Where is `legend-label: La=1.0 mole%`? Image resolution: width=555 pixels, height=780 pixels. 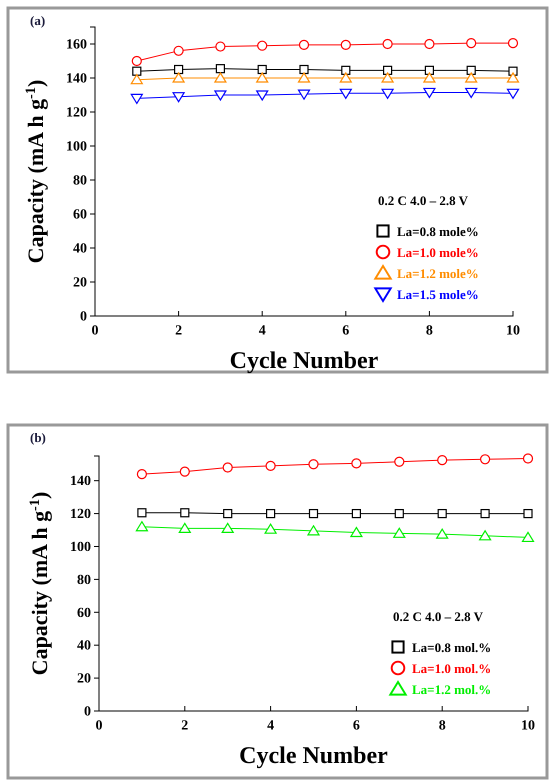
legend-label: La=1.0 mole% is located at coordinates (438, 252).